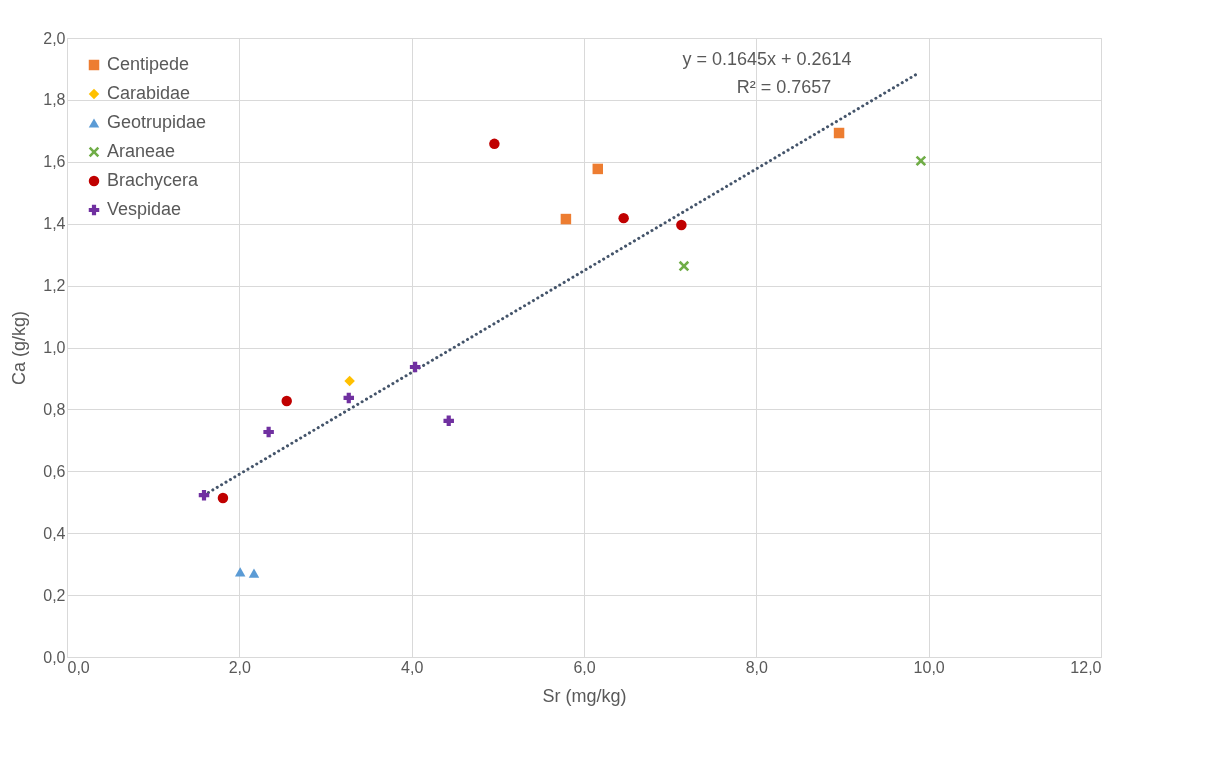  What do you see at coordinates (78, 667) in the screenshot?
I see `x-tick-label: 0,0` at bounding box center [78, 667].